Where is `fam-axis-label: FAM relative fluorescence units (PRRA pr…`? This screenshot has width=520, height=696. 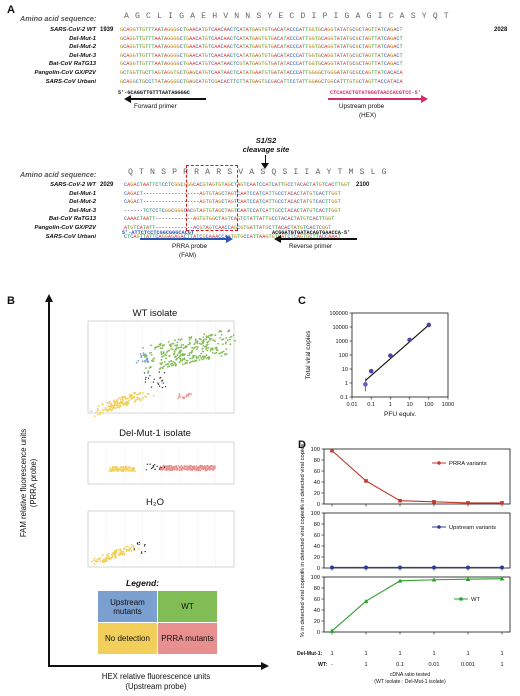
fam-axis-label: FAM relative fluorescence units (PRRA pr… is located at coordinates (34, 483).